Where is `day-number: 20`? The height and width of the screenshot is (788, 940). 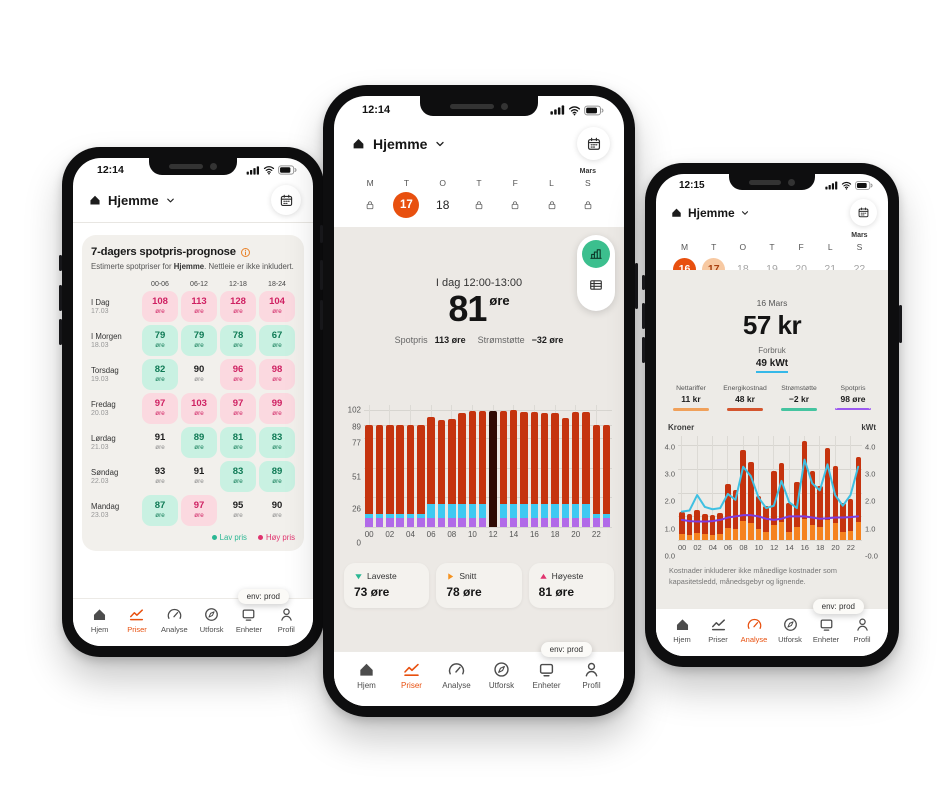 day-number: 20 is located at coordinates (801, 269).